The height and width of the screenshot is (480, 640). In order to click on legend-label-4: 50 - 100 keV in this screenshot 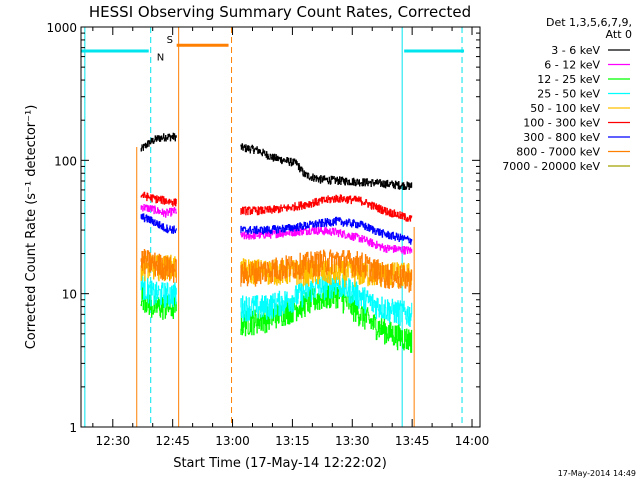, I will do `click(565, 108)`.